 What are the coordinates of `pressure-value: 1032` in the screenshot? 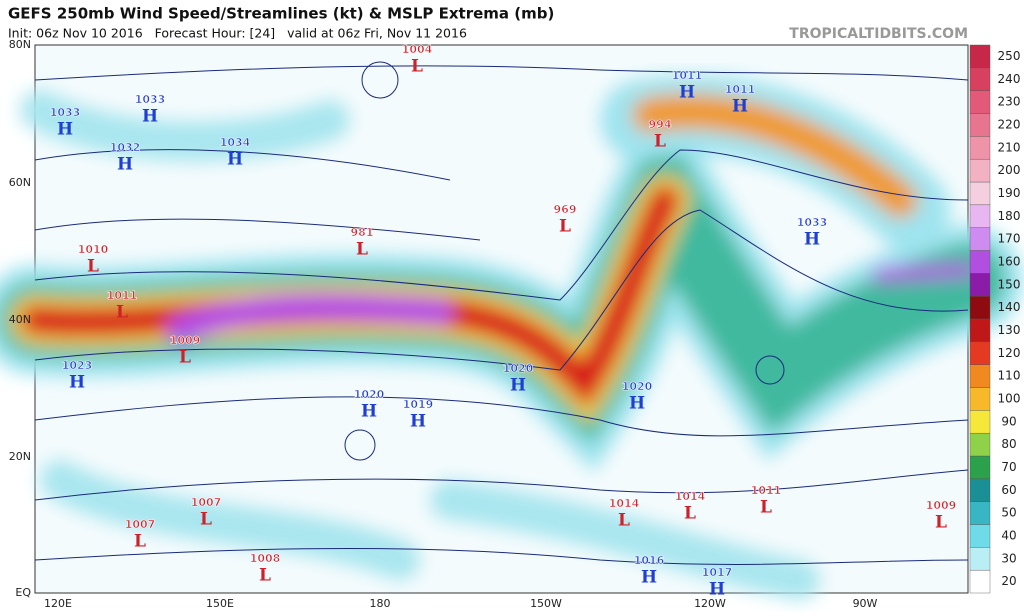 It's located at (125, 147).